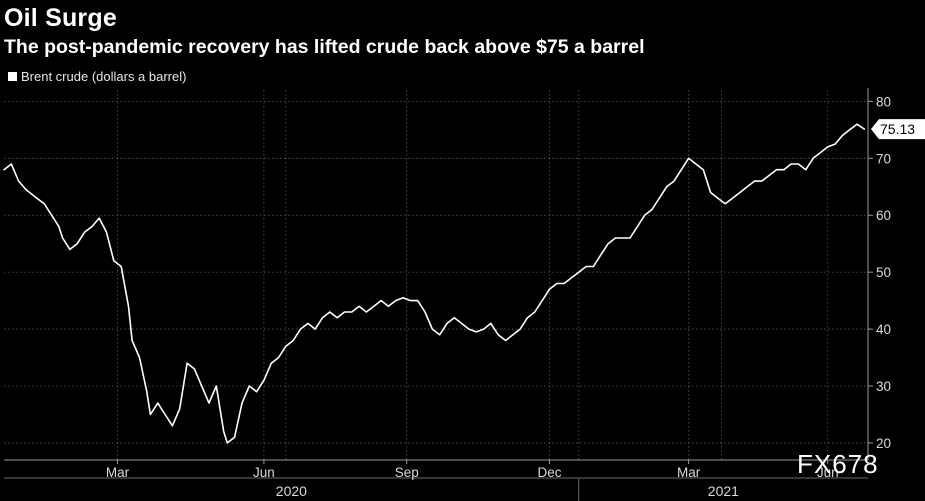 The height and width of the screenshot is (501, 925). Describe the element at coordinates (723, 491) in the screenshot. I see `year-label: 2021` at that location.